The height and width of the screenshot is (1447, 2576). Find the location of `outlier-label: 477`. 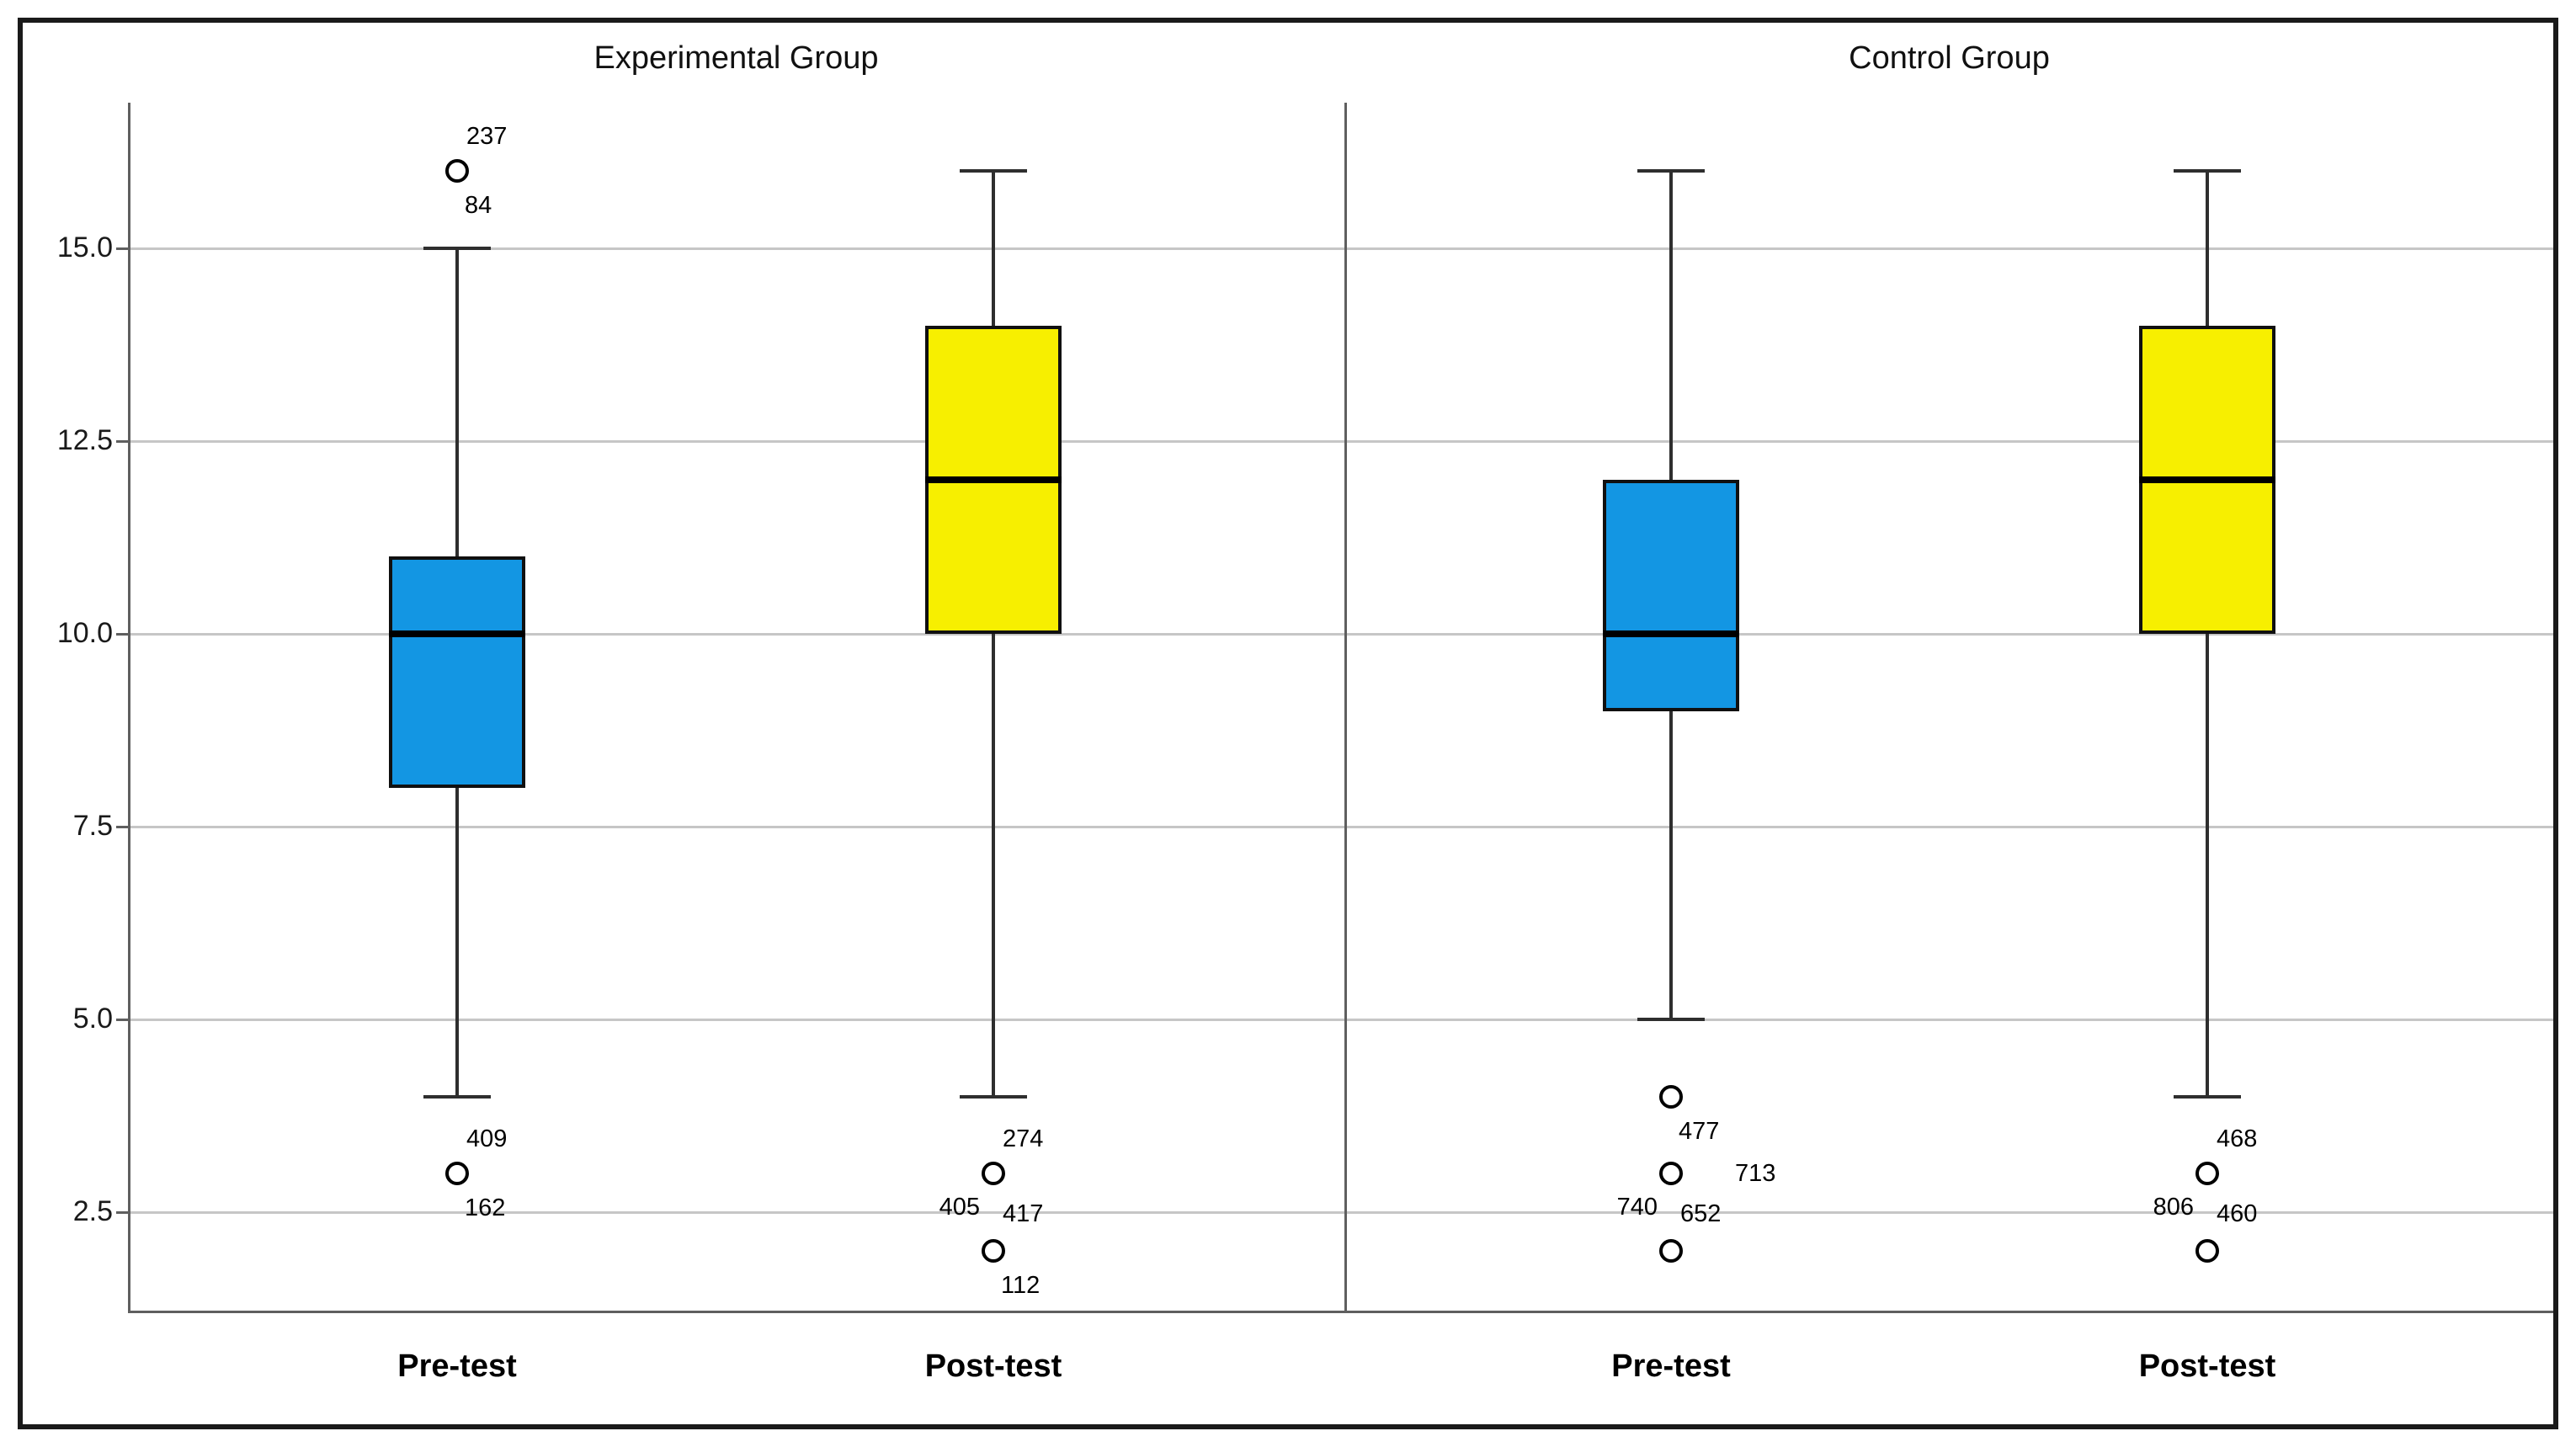

outlier-label: 477 is located at coordinates (1700, 1131).